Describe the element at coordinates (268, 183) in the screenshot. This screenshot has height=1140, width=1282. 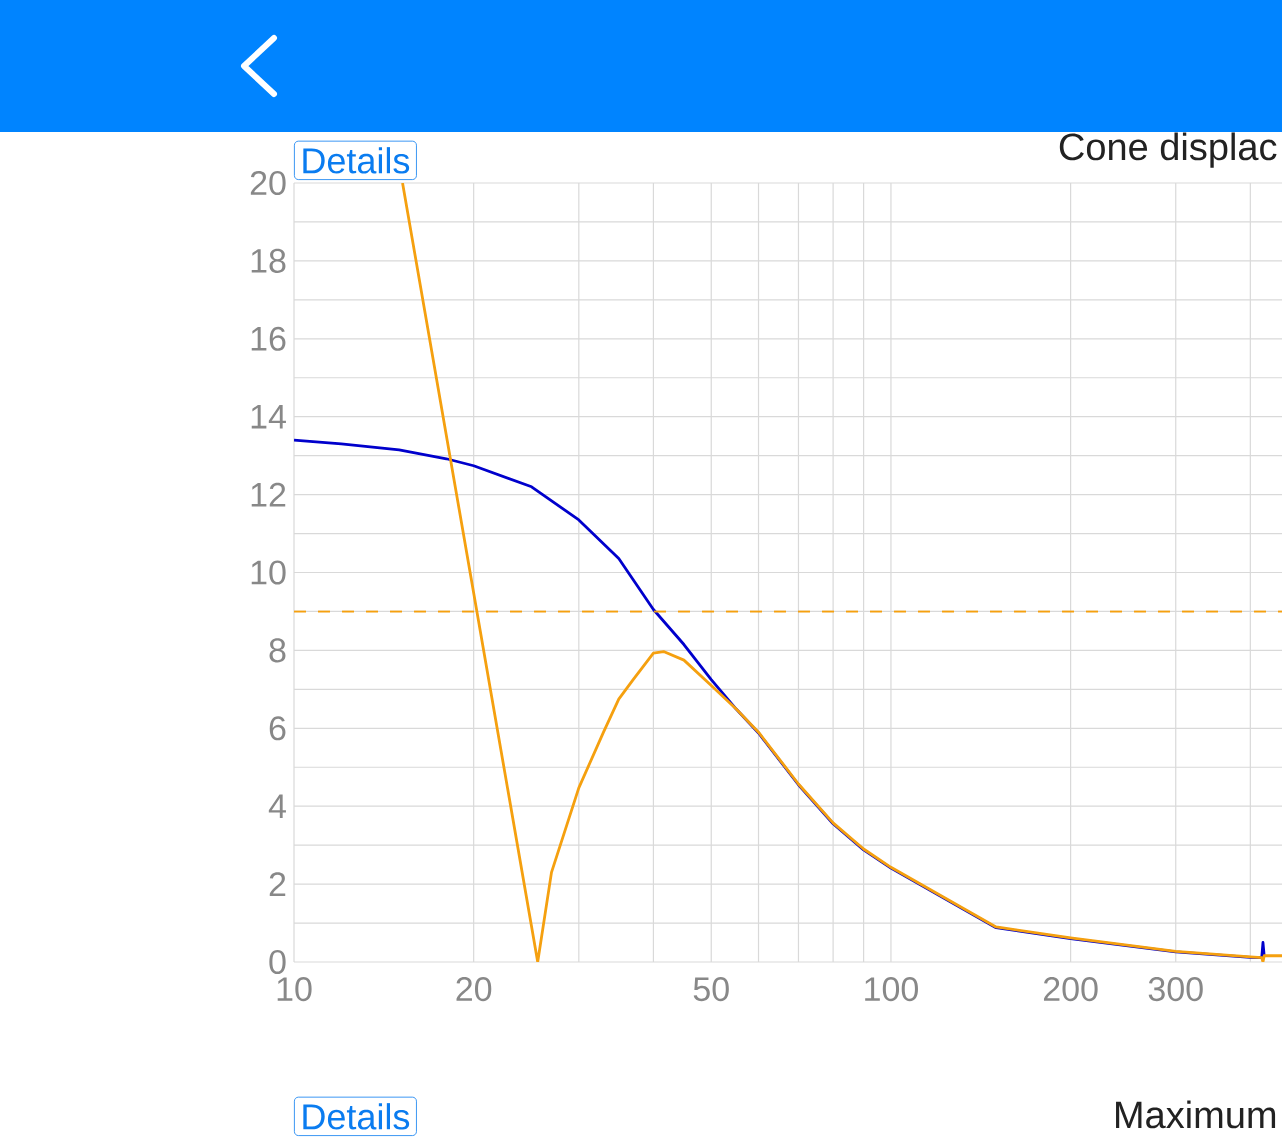
I see `y-tick-label: 20` at that location.